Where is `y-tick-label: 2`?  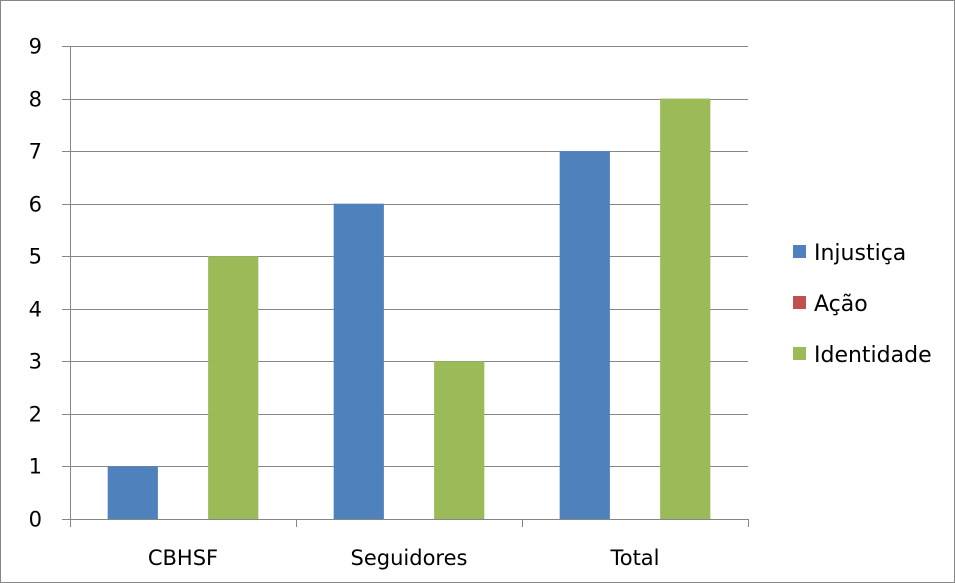 y-tick-label: 2 is located at coordinates (35, 415).